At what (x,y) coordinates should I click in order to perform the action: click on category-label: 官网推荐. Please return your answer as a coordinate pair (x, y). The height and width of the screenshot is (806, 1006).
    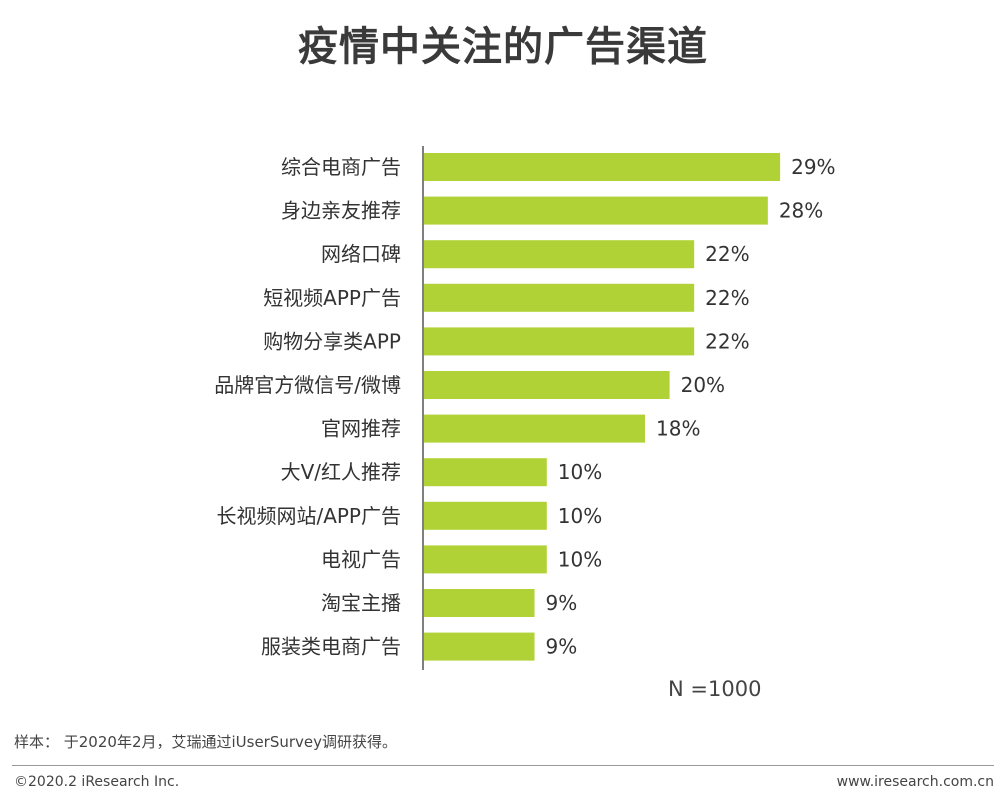
    Looking at the image, I should click on (361, 429).